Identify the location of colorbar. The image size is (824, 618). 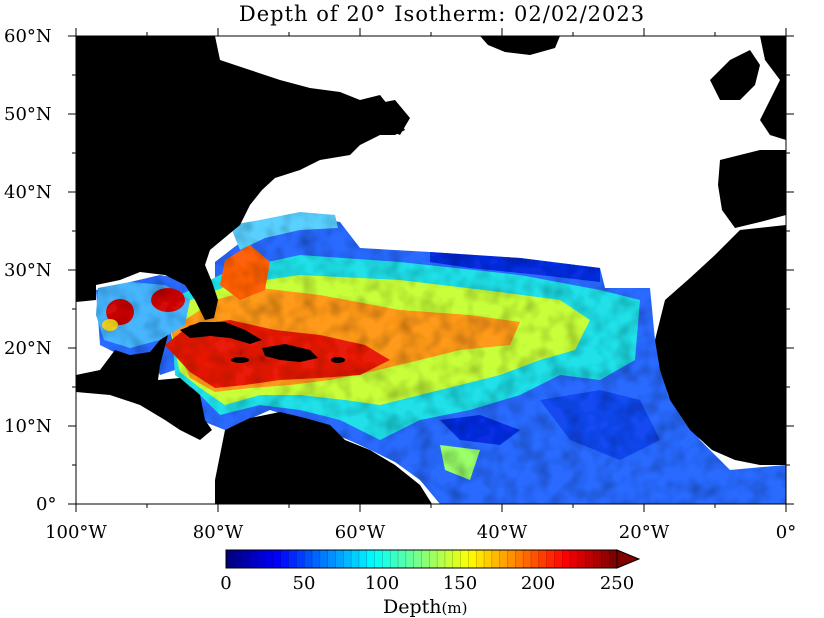
(433, 559).